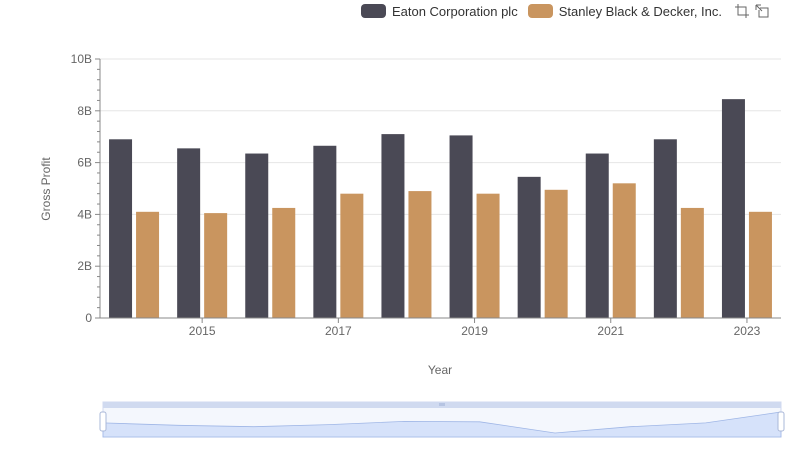 This screenshot has height=461, width=800. Describe the element at coordinates (640, 11) in the screenshot. I see `legend-label-stanley: Stanley Black & Decker, Inc.` at that location.